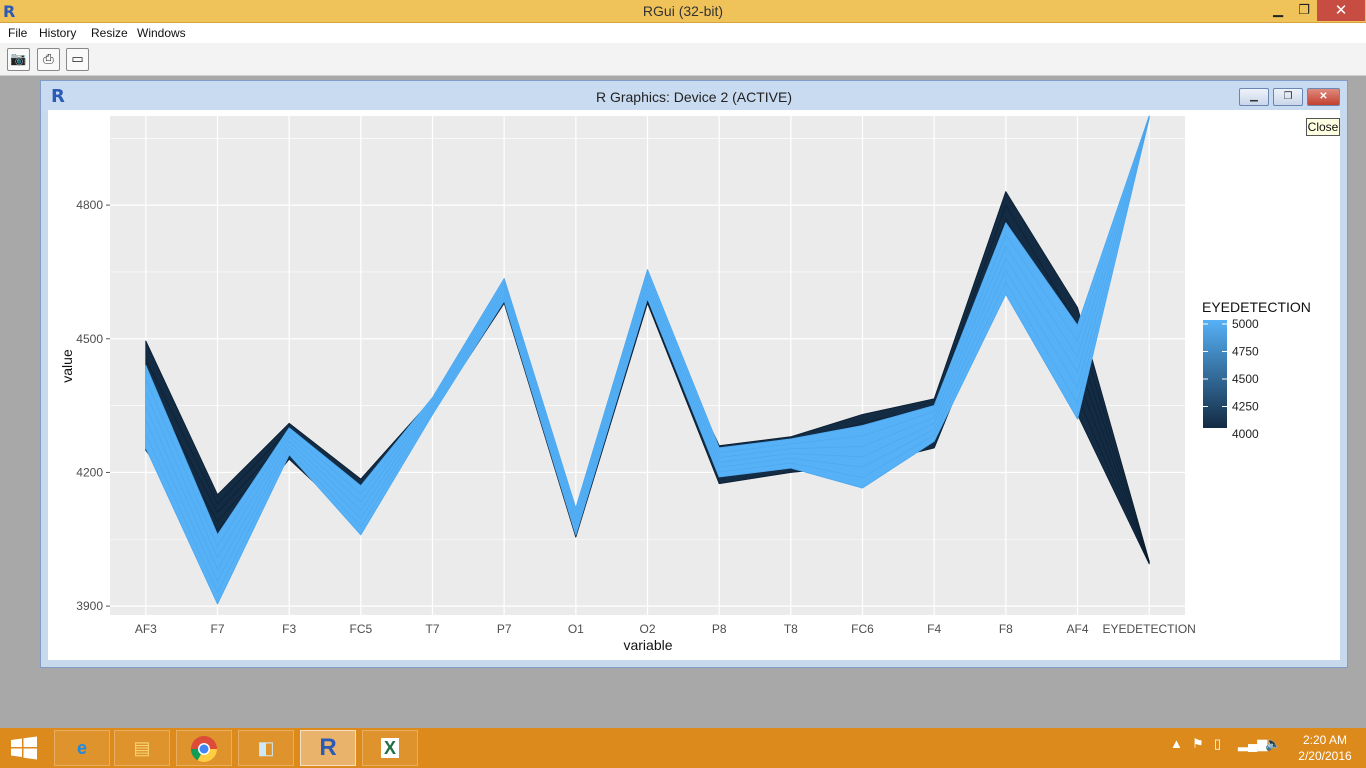  I want to click on x-tick-label: O1, so click(576, 629).